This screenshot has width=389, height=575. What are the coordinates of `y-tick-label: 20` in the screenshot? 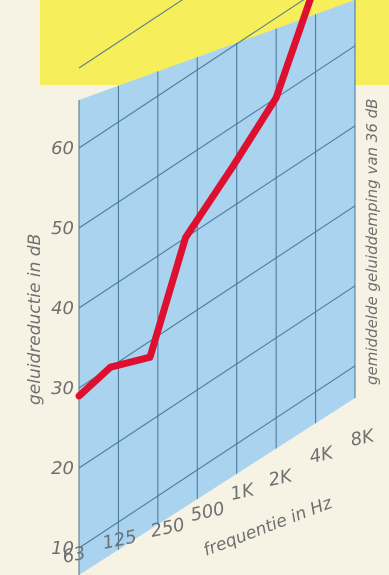 It's located at (62, 468).